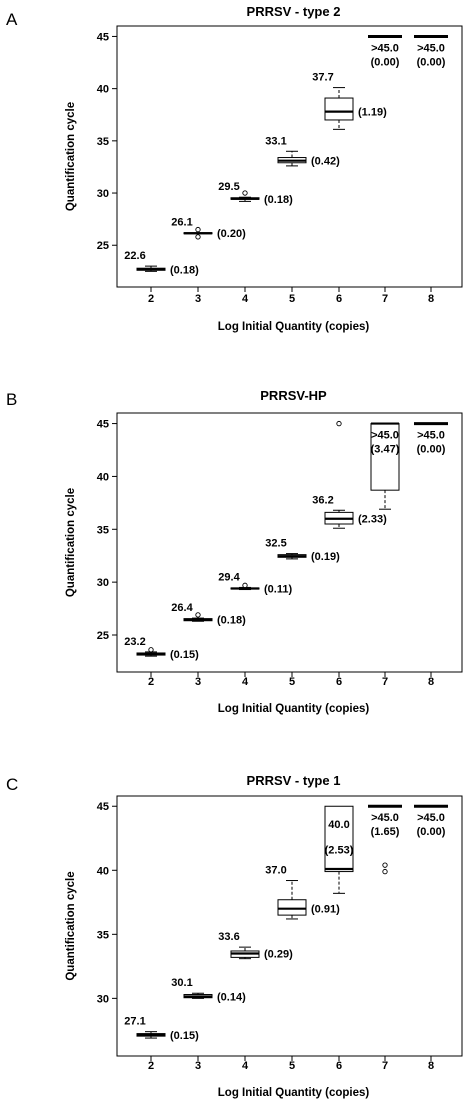 The image size is (474, 1106). I want to click on sd-label: (0.19), so click(325, 557).